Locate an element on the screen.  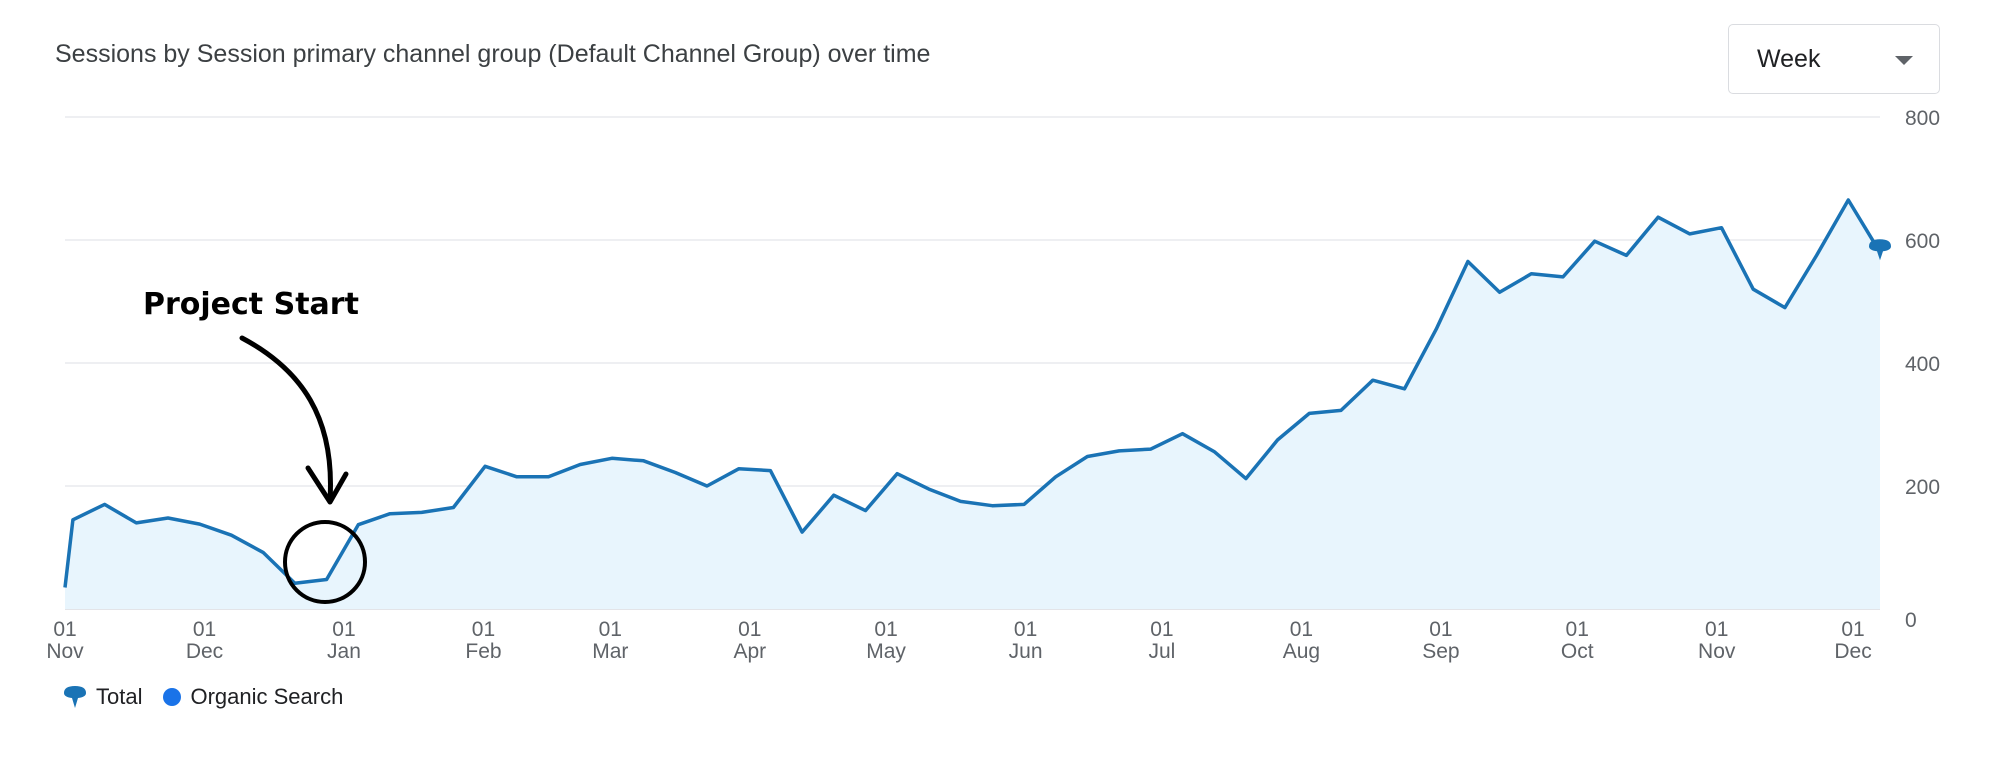
arrow-head-icon is located at coordinates (327, 485).